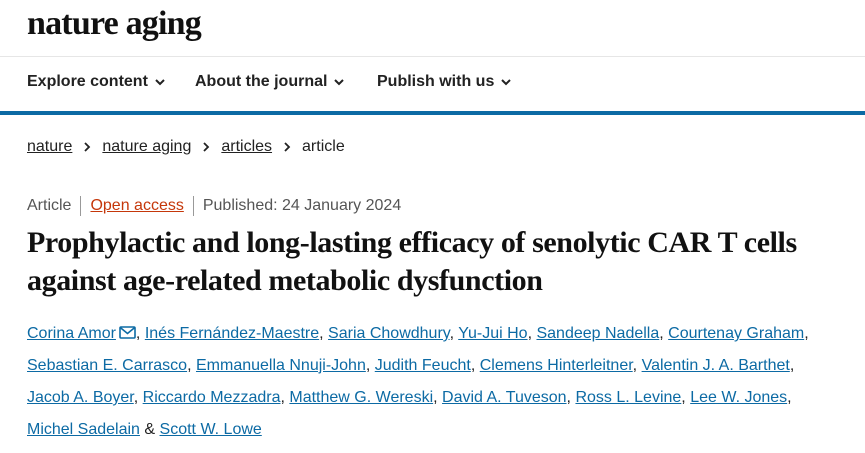 Image resolution: width=865 pixels, height=453 pixels. What do you see at coordinates (150, 429) in the screenshot?
I see `author-ampersand: &` at bounding box center [150, 429].